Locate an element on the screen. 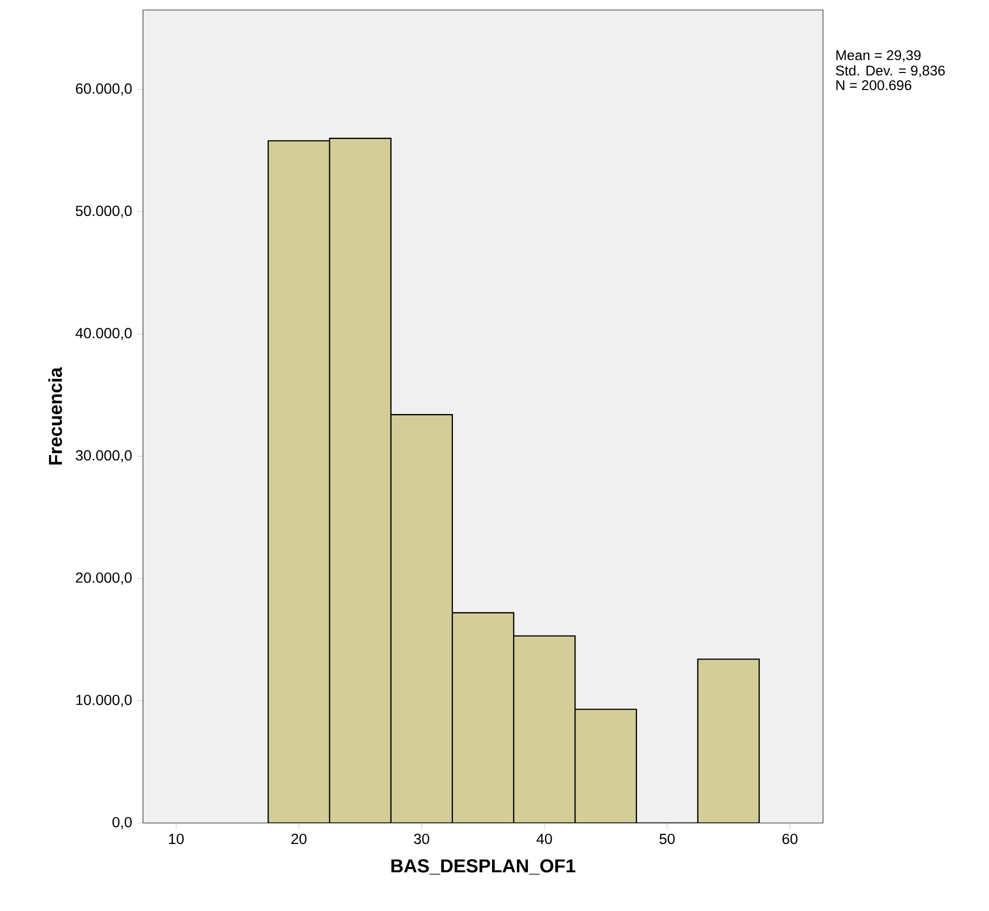 The height and width of the screenshot is (911, 989). text: Mean = 29,39 is located at coordinates (878, 56).